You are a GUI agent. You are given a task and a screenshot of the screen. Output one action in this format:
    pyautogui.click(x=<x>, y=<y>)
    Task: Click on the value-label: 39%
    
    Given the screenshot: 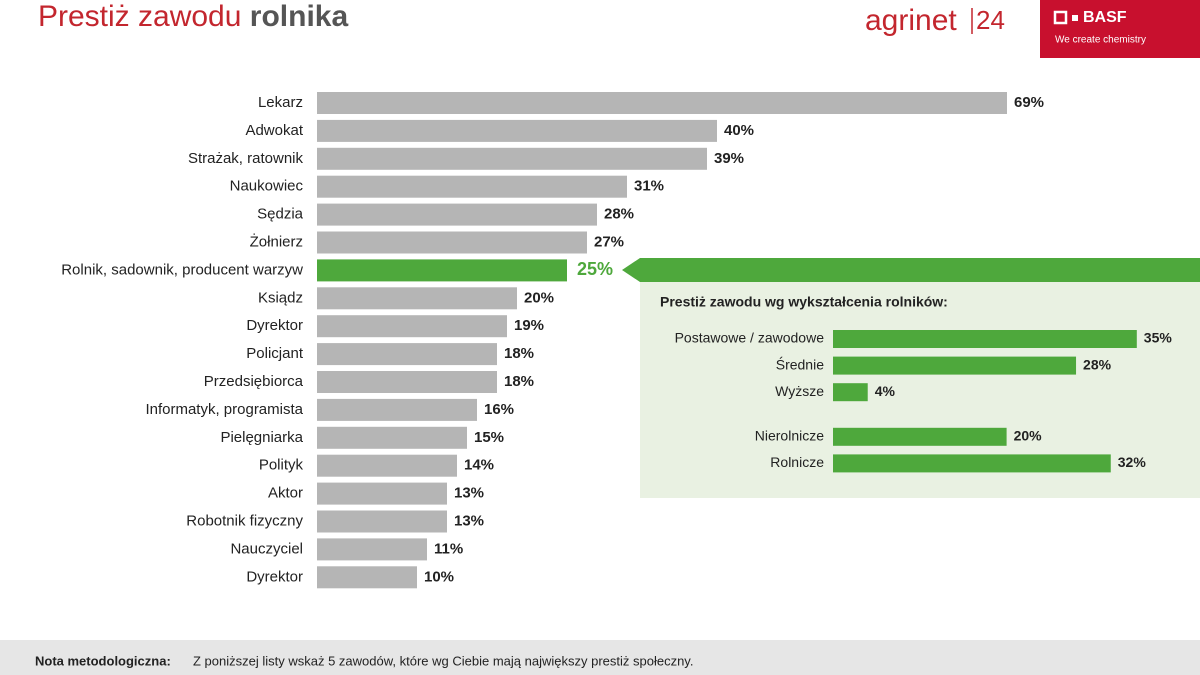 What is the action you would take?
    pyautogui.click(x=729, y=158)
    